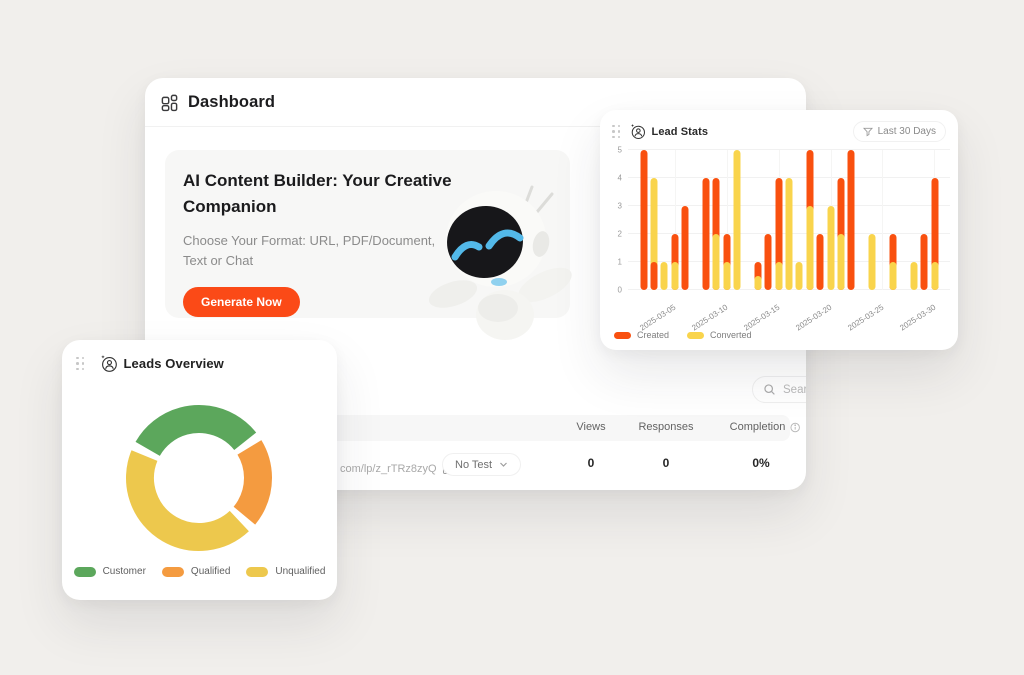 The width and height of the screenshot is (1024, 675). What do you see at coordinates (666, 463) in the screenshot?
I see `responses-value: 0` at bounding box center [666, 463].